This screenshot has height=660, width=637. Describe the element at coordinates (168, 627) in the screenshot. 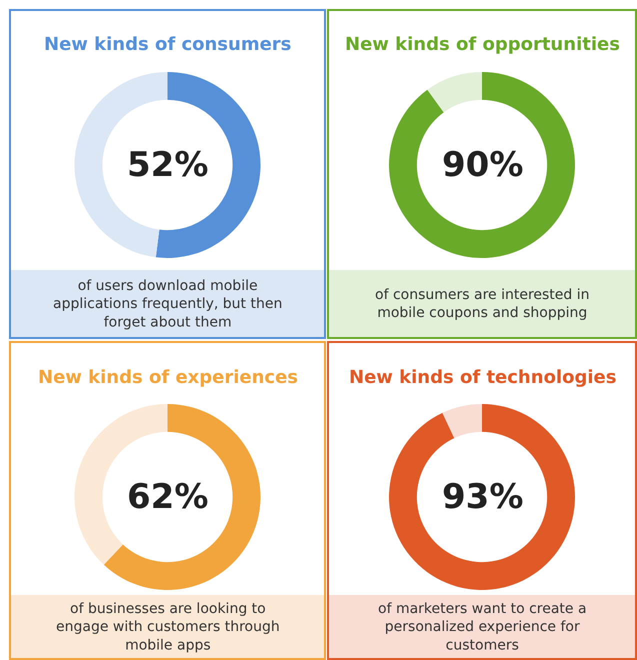

I see `text: of businesses are looking to engage with customers through mobile apps` at that location.